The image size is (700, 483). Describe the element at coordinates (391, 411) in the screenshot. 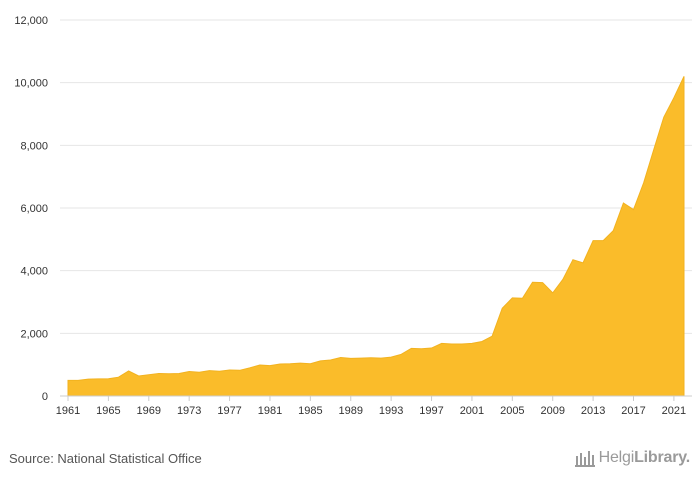

I see `x-tick-label: 1993` at that location.